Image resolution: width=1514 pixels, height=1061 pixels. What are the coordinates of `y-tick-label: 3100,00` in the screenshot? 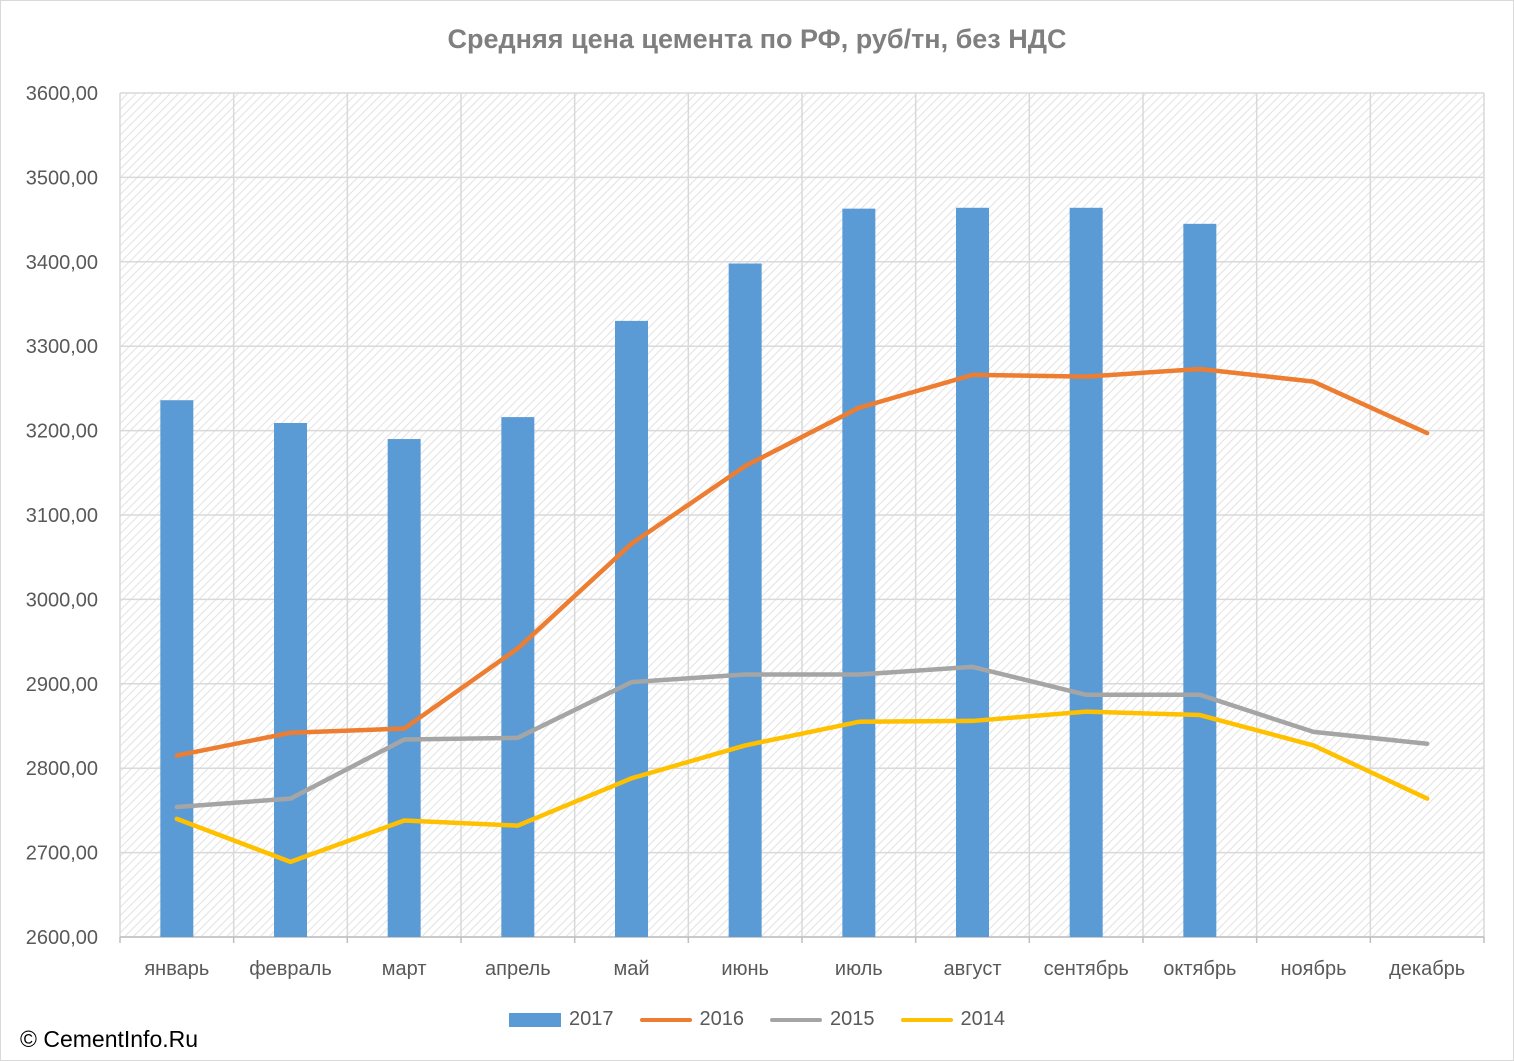 It's located at (62, 516).